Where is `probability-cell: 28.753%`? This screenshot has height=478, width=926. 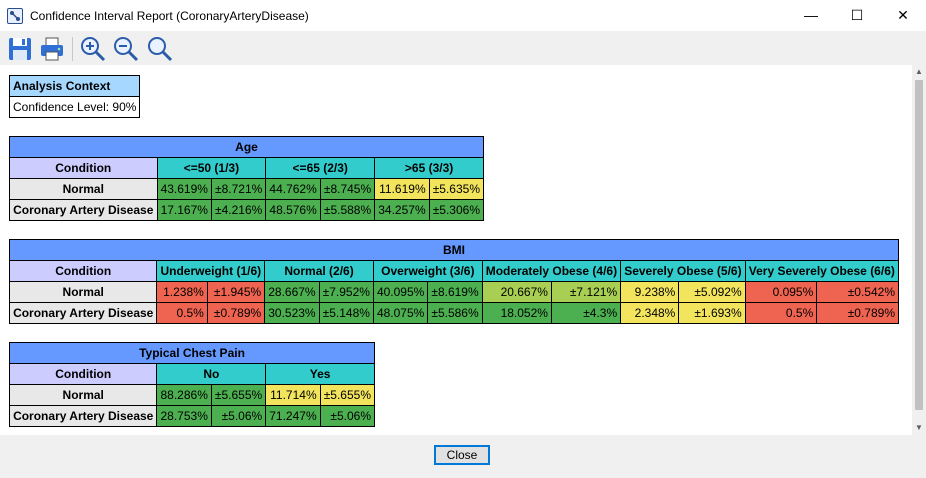 probability-cell: 28.753% is located at coordinates (184, 416).